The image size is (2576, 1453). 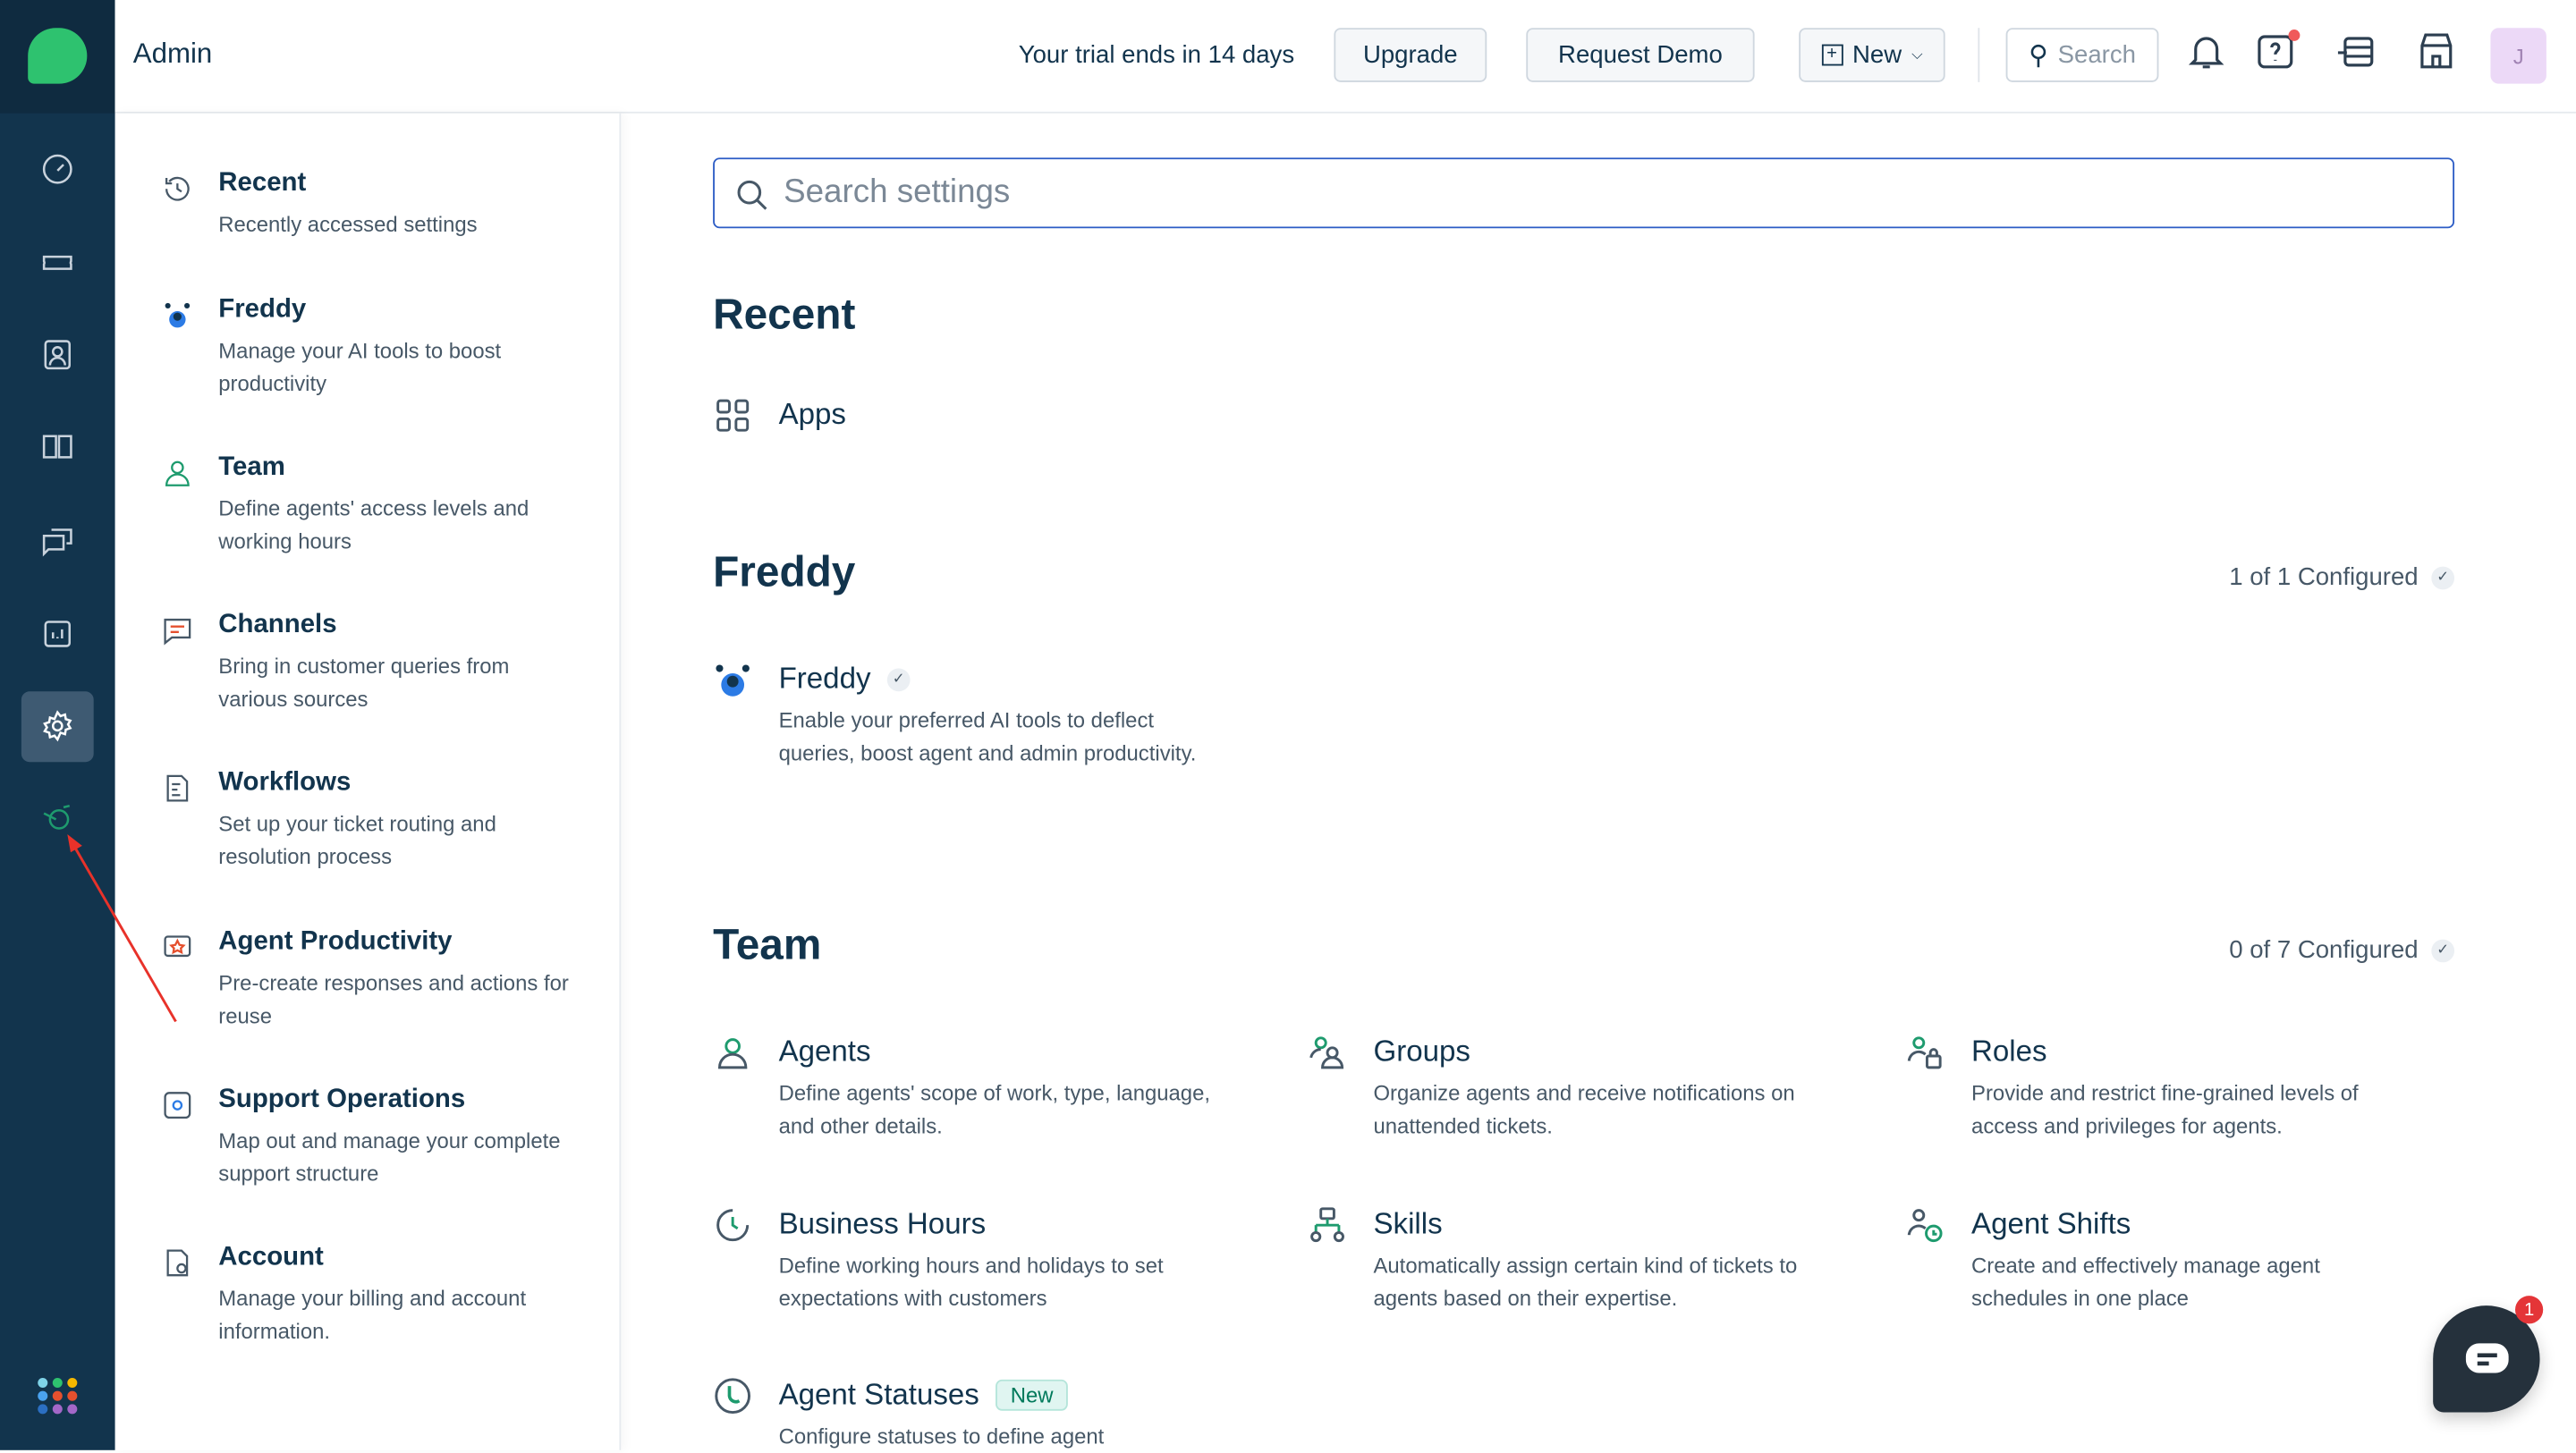 What do you see at coordinates (878, 1394) in the screenshot?
I see `settings-item-title: Agent Statuses` at bounding box center [878, 1394].